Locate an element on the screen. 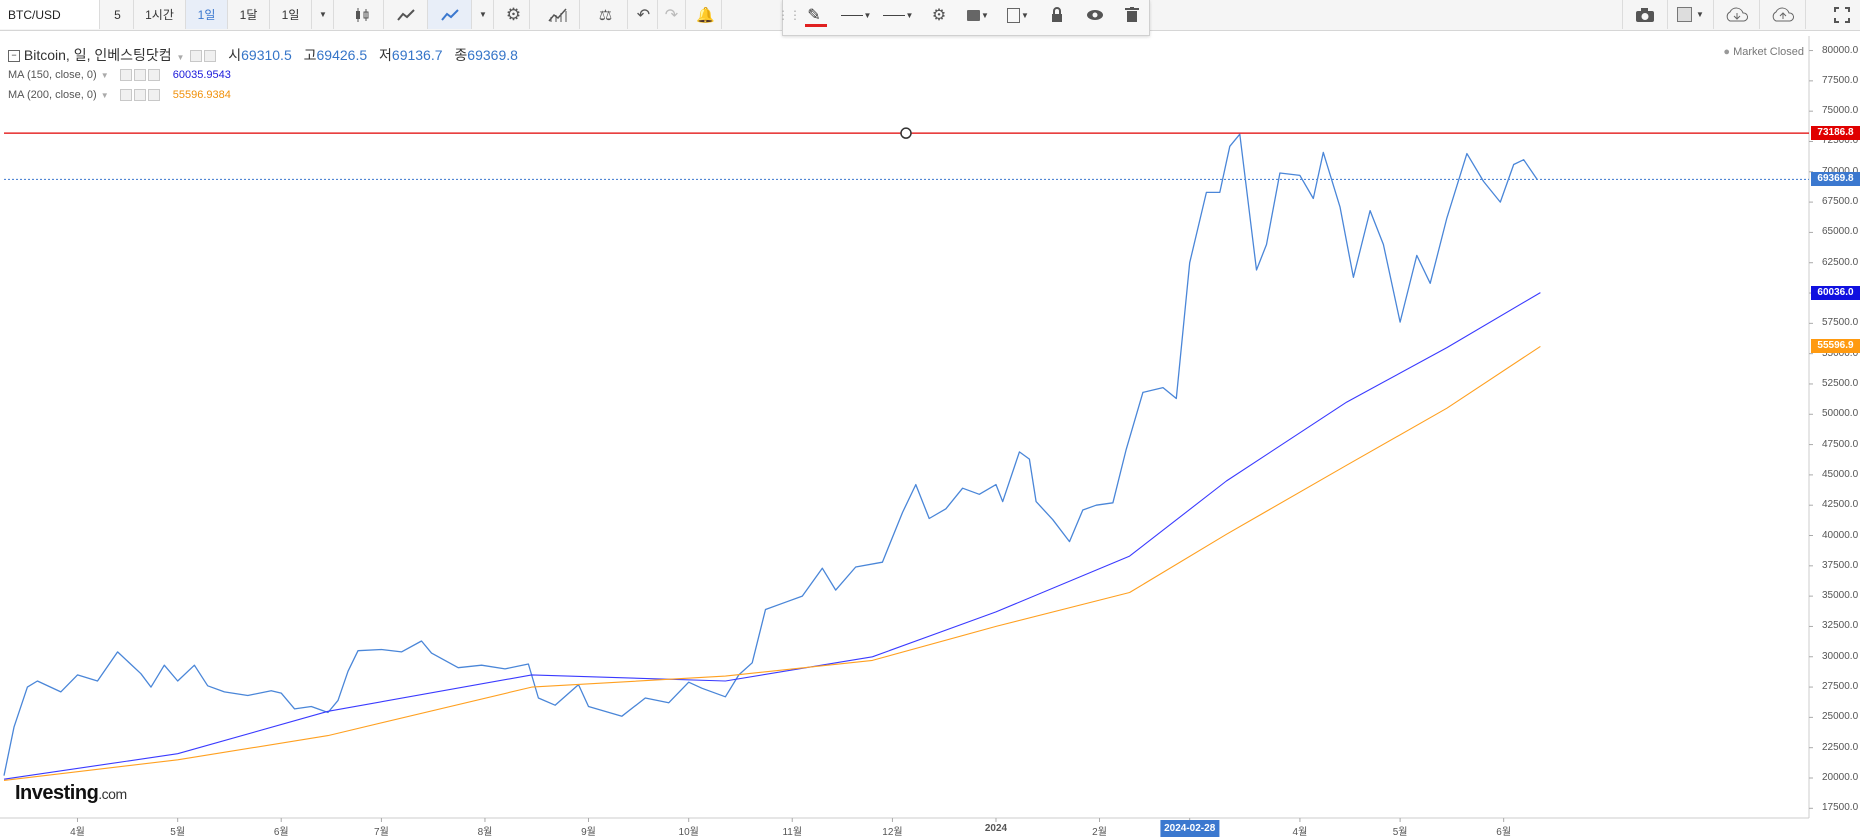 This screenshot has width=1860, height=838. interval-1h: 1시간 is located at coordinates (160, 14).